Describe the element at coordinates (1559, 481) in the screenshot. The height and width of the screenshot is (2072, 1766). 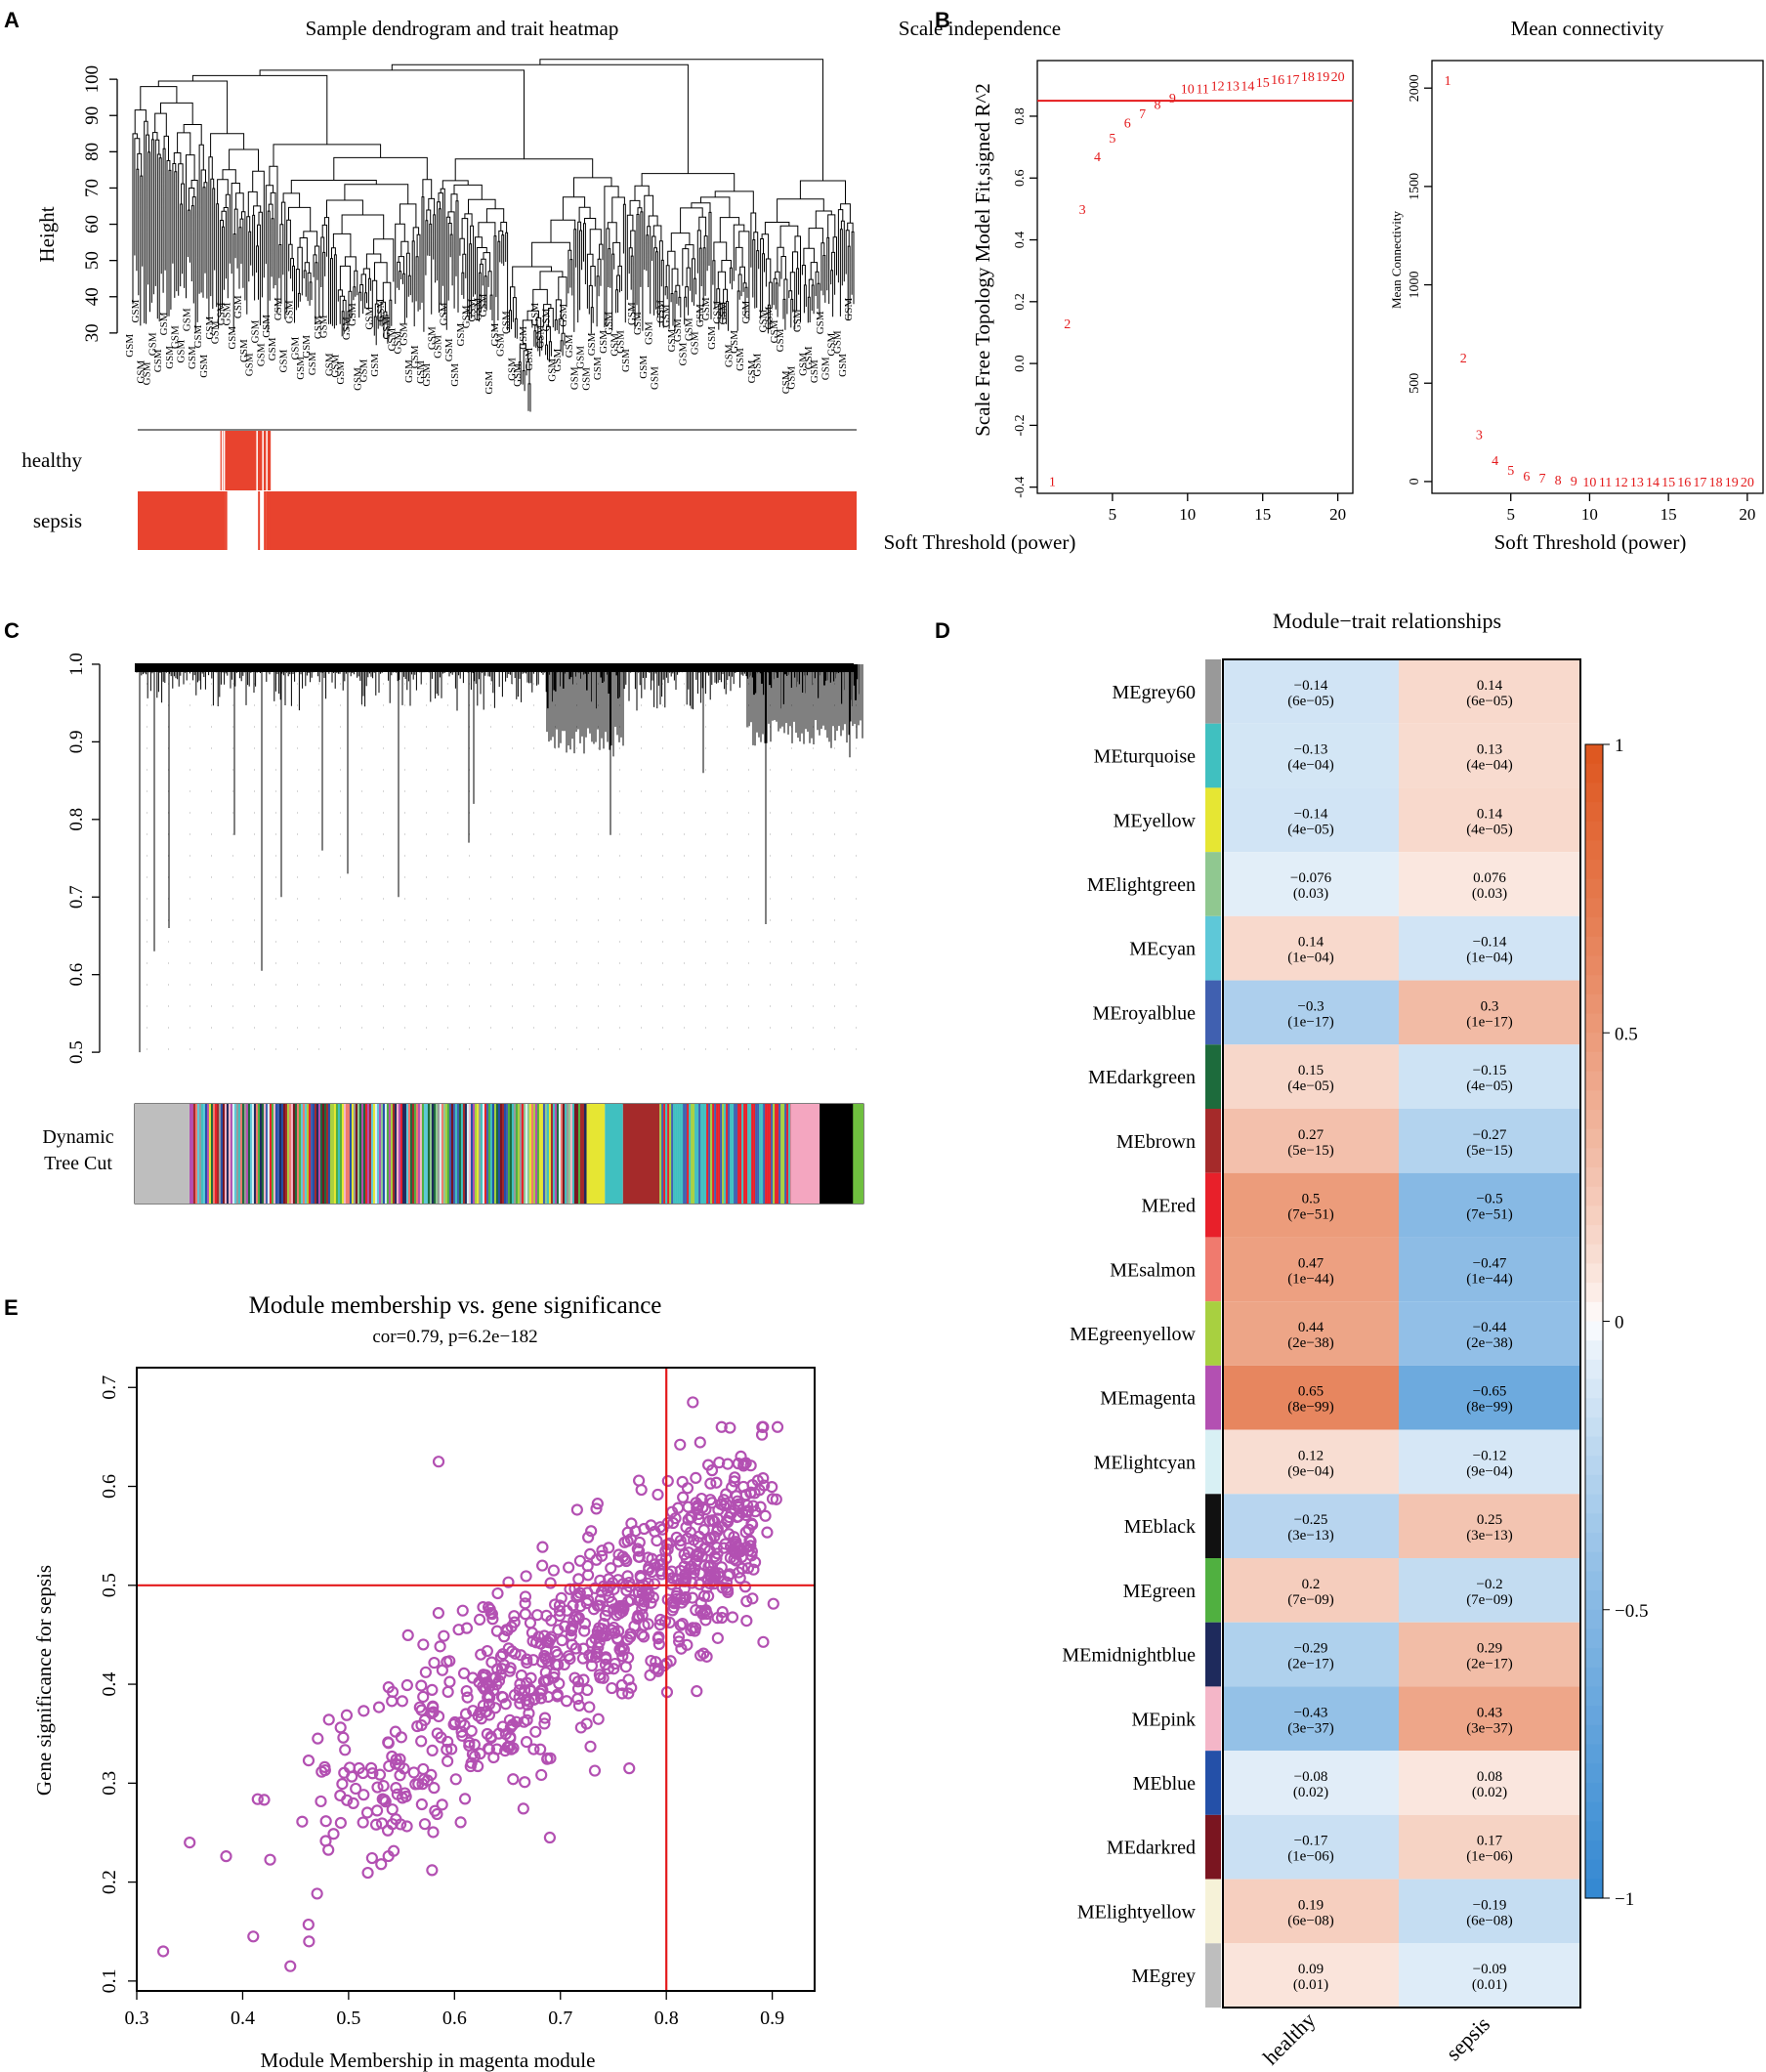
I see `power-label-8: 8` at that location.